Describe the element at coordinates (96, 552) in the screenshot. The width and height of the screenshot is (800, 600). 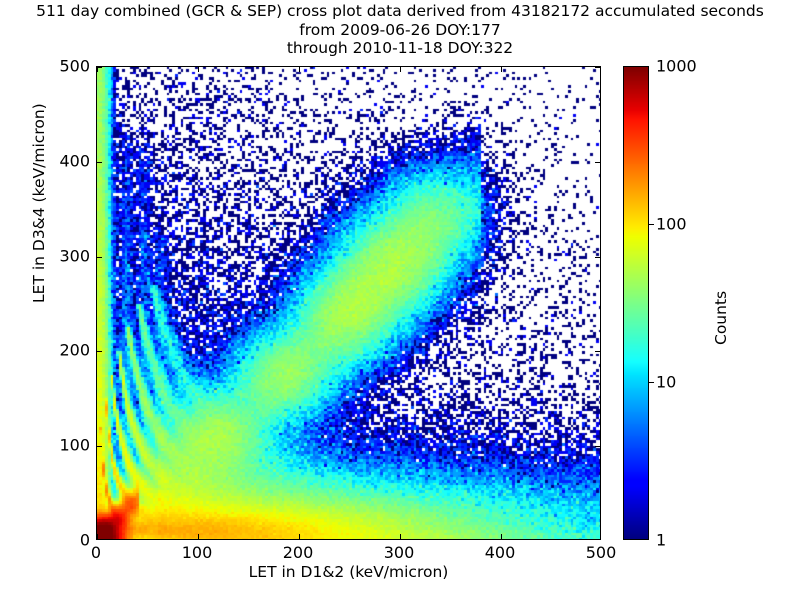
I see `x-tick-label: 0` at that location.